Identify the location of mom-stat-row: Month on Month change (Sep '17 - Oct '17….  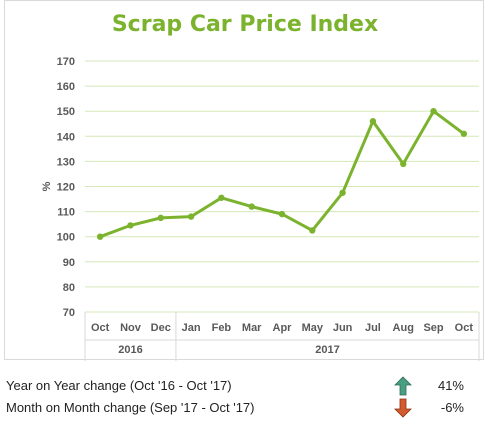
(245, 408).